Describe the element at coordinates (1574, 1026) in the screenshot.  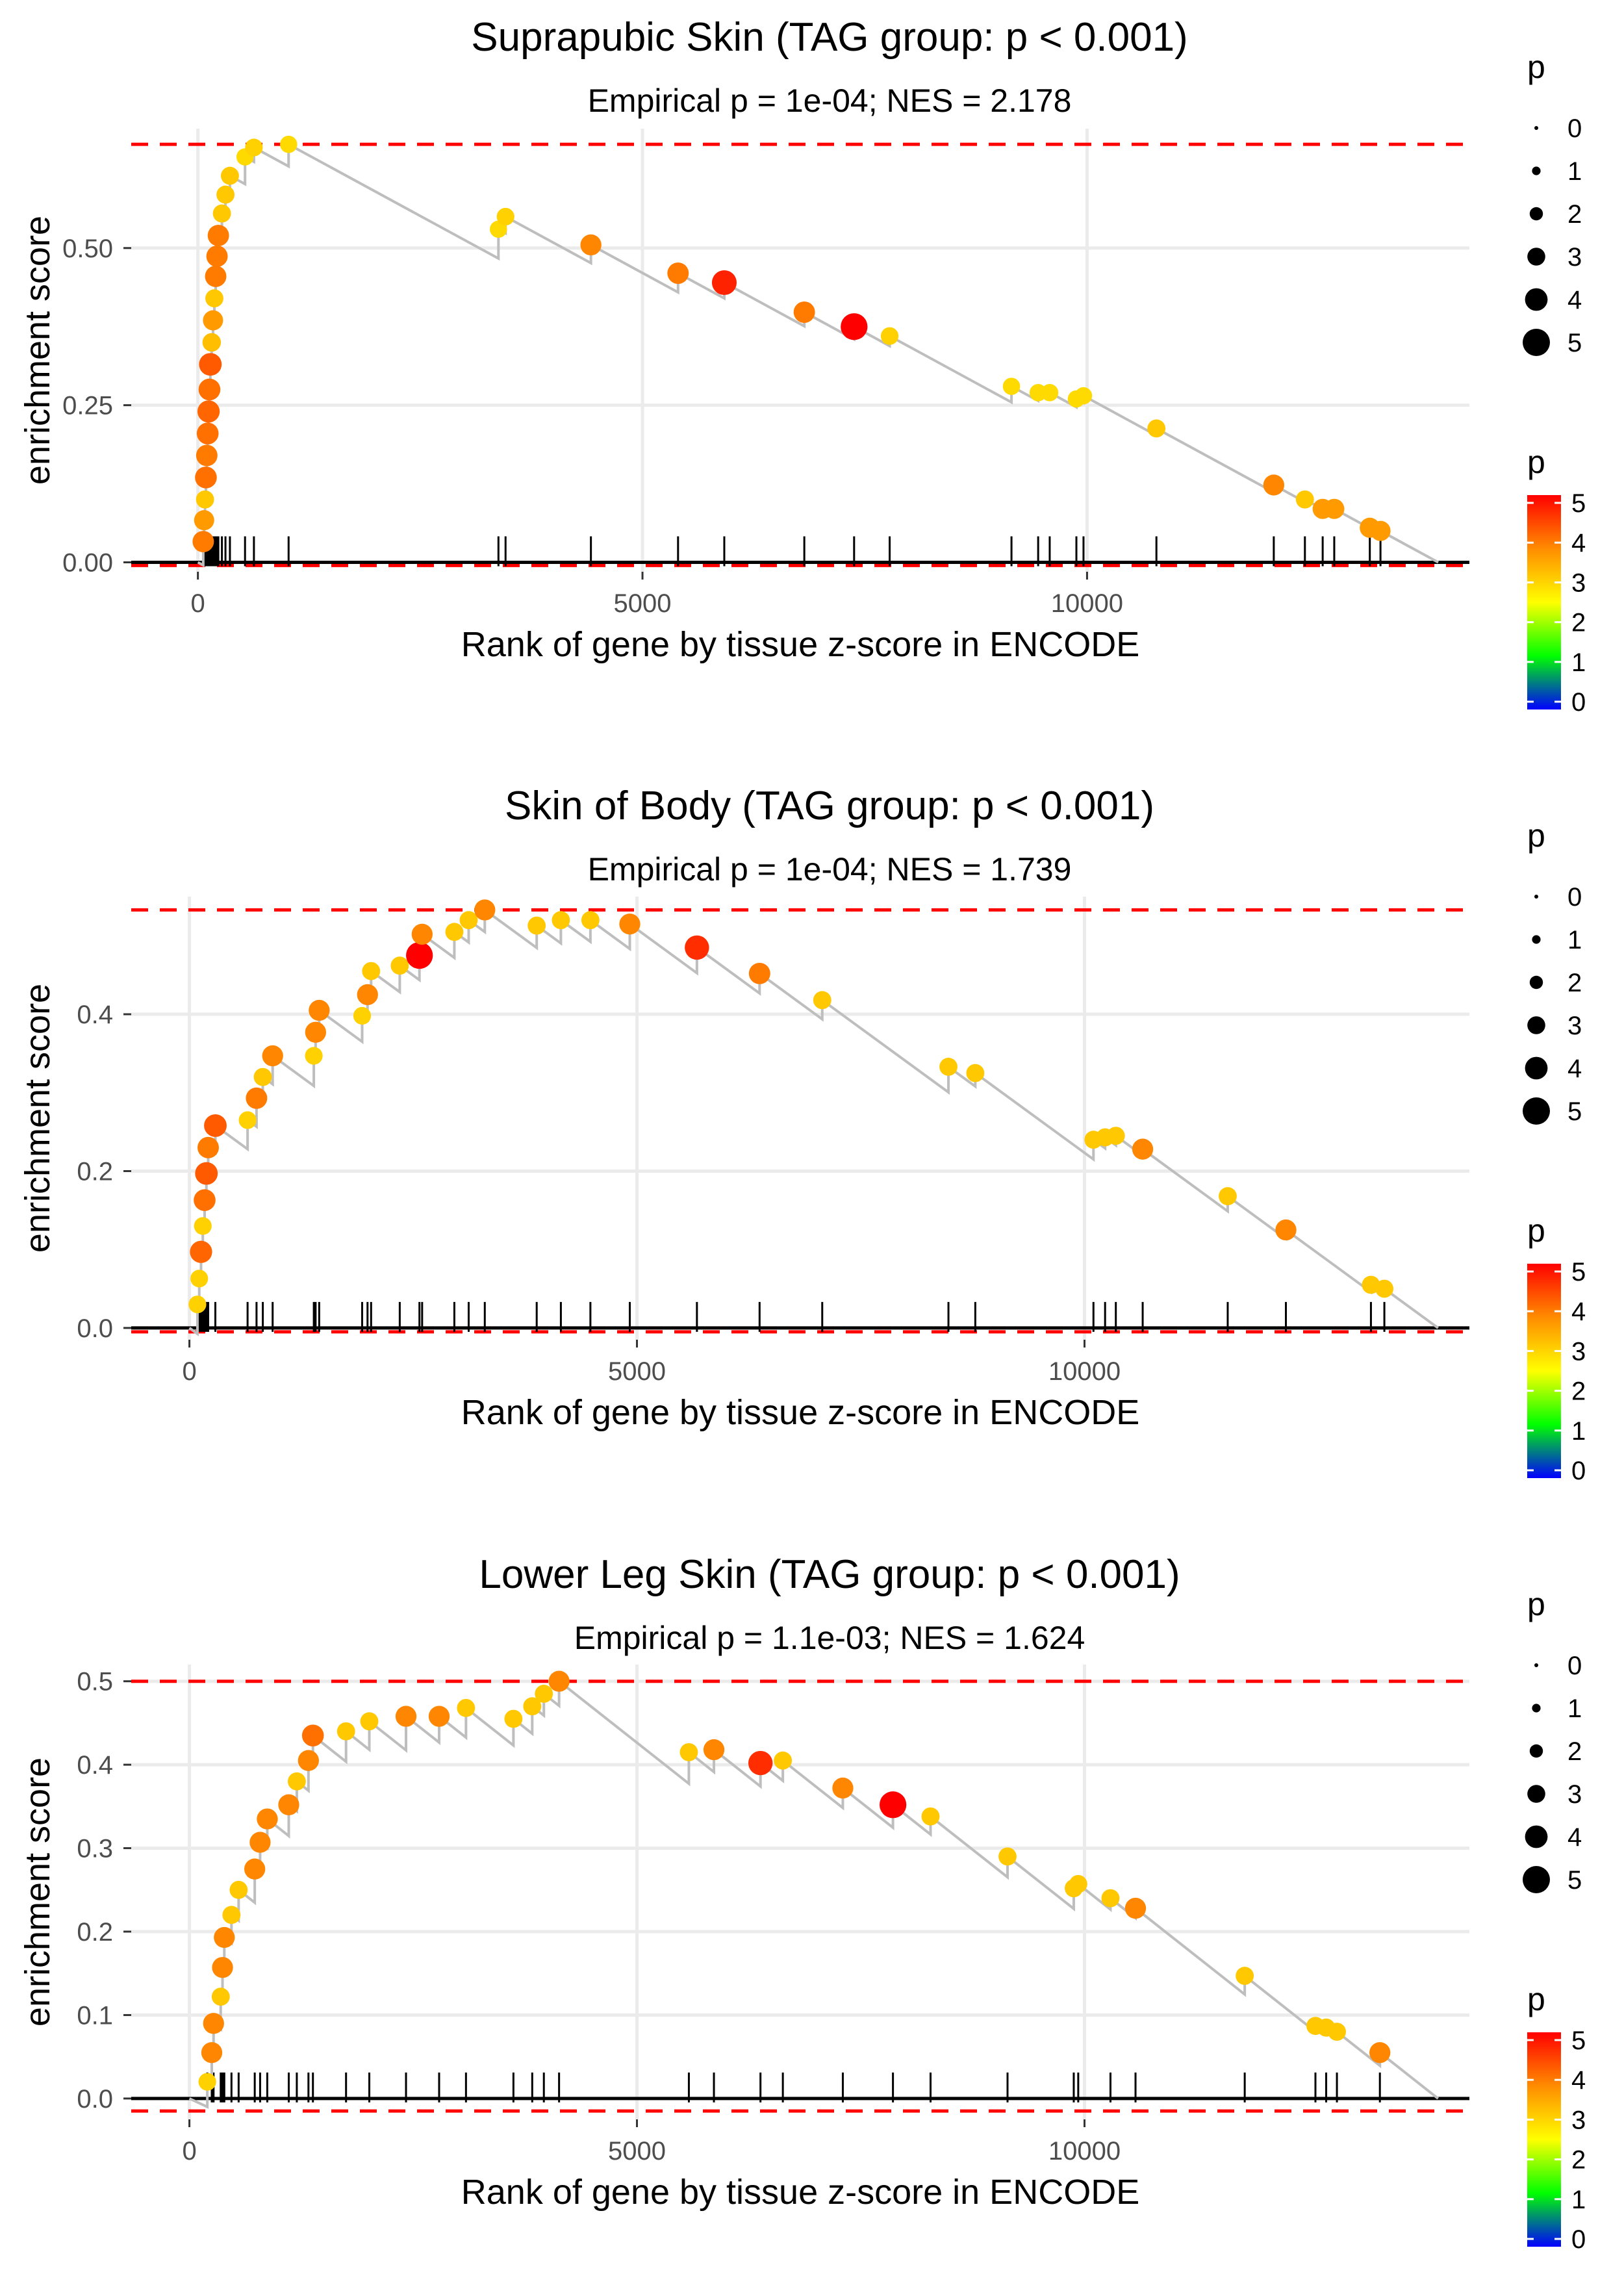
I see `size-legend-label: 3` at that location.